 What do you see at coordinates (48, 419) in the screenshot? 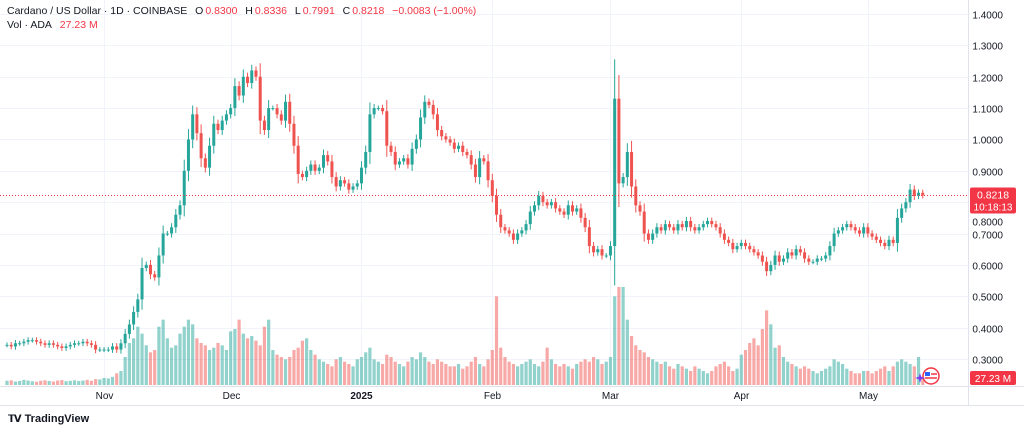
I see `tradingview-logo: 𝗧𝗩 TradingView` at bounding box center [48, 419].